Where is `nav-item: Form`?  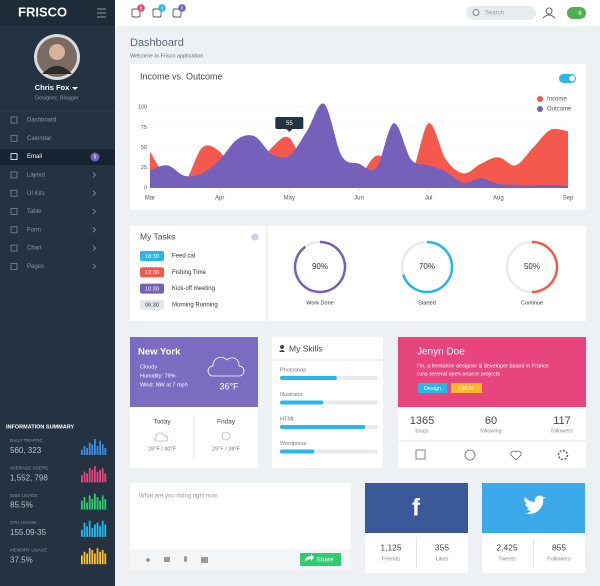
nav-item: Form is located at coordinates (34, 230).